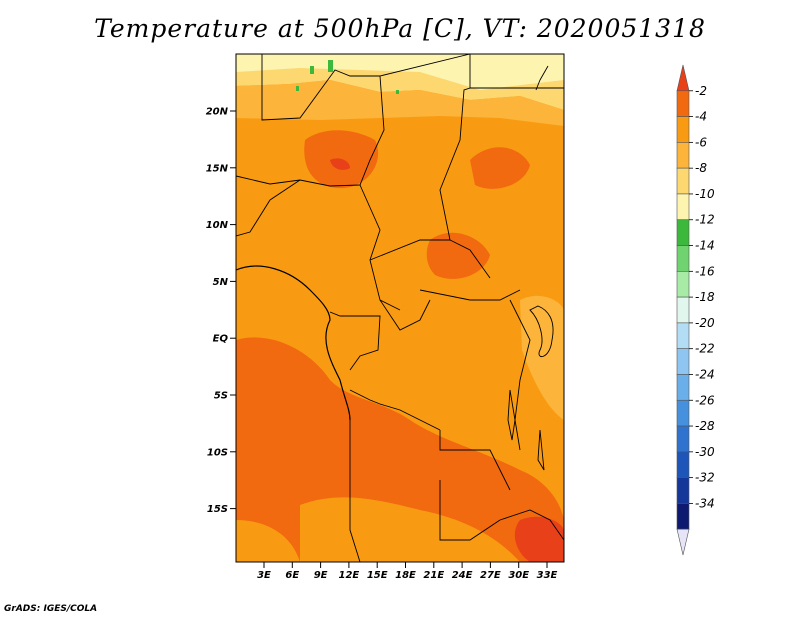  I want to click on border-gabon, so click(355, 341).